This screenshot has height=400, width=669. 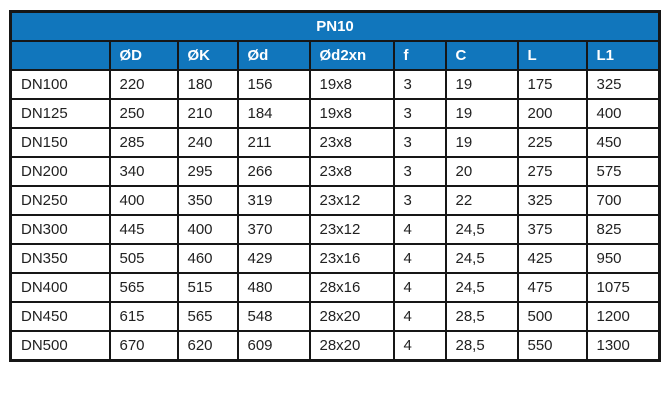 I want to click on cell: 210, so click(x=207, y=113).